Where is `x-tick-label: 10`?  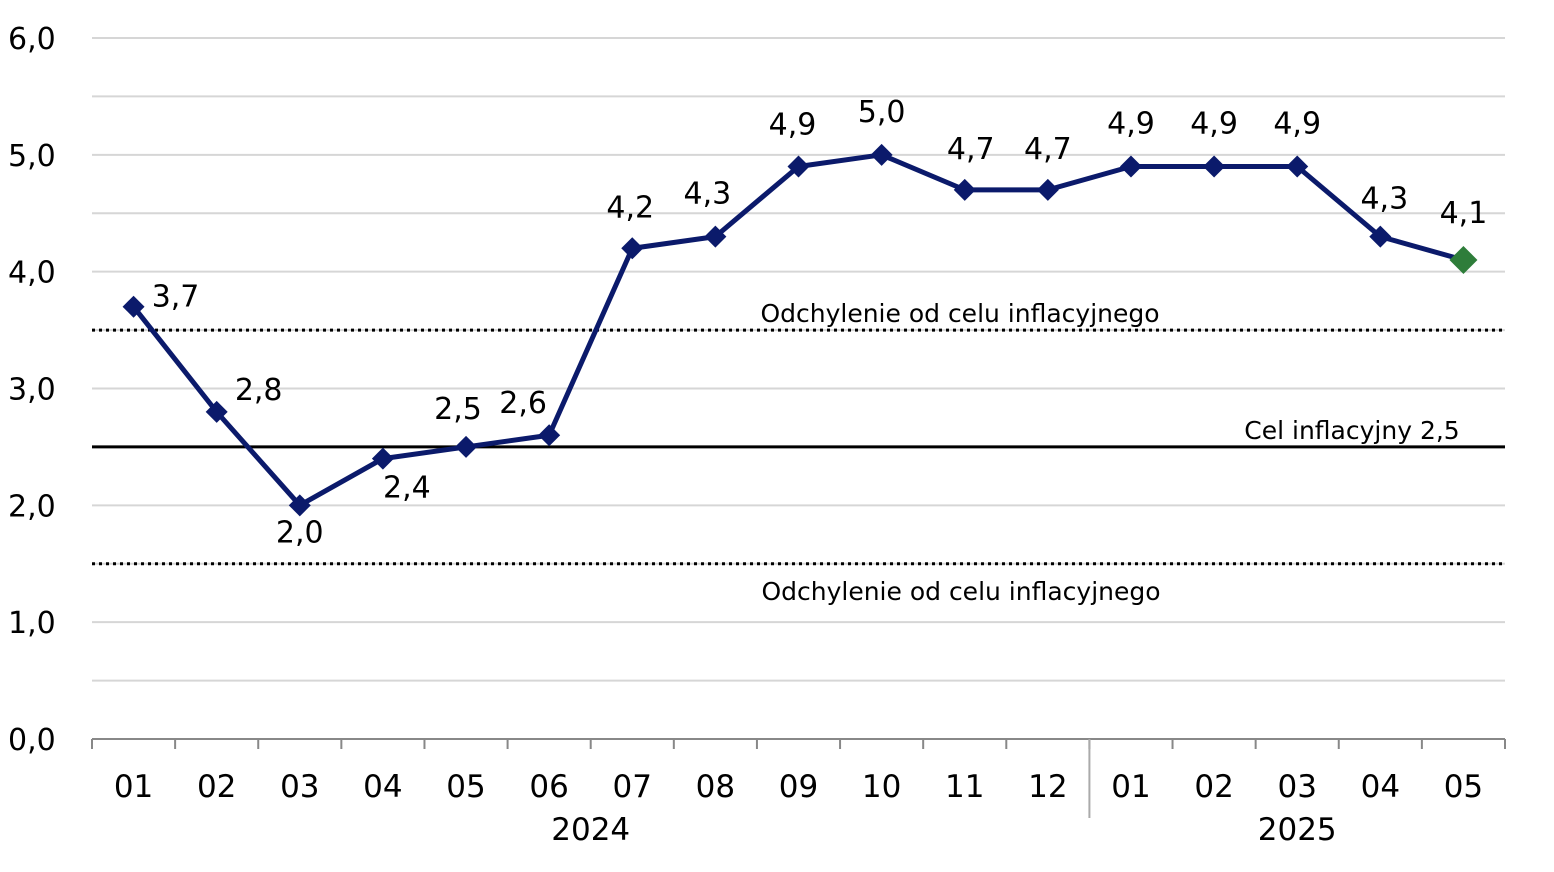
x-tick-label: 10 is located at coordinates (881, 787).